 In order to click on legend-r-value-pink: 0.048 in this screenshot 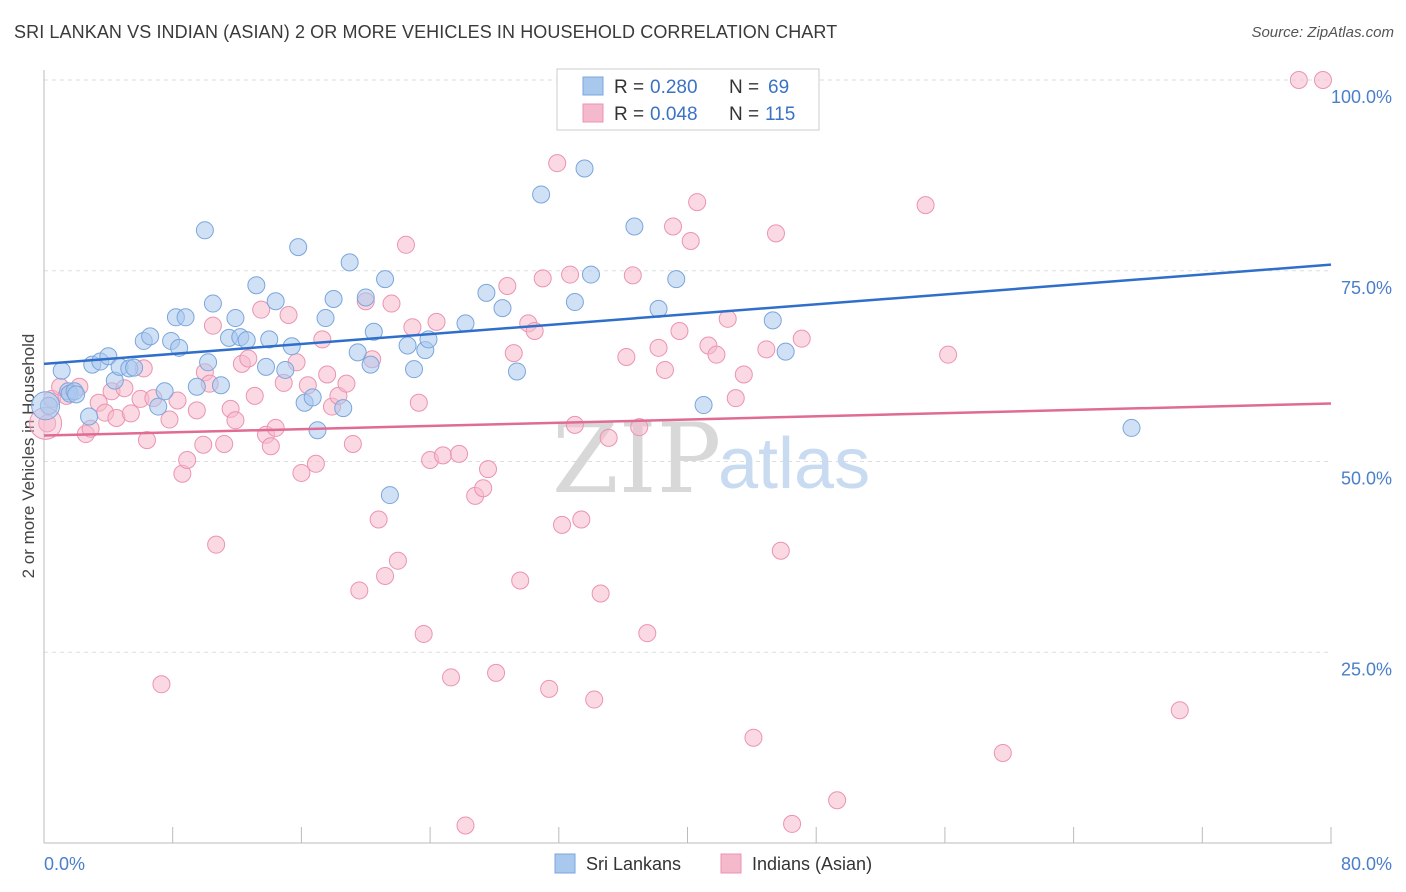, I will do `click(674, 114)`.